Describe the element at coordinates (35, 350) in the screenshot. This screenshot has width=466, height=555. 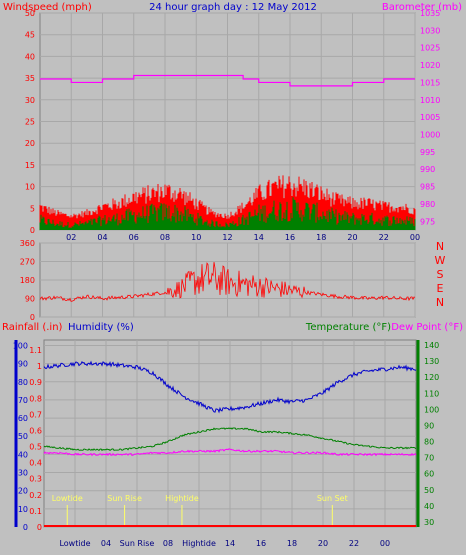
I see `rain-tick: 1.1` at that location.